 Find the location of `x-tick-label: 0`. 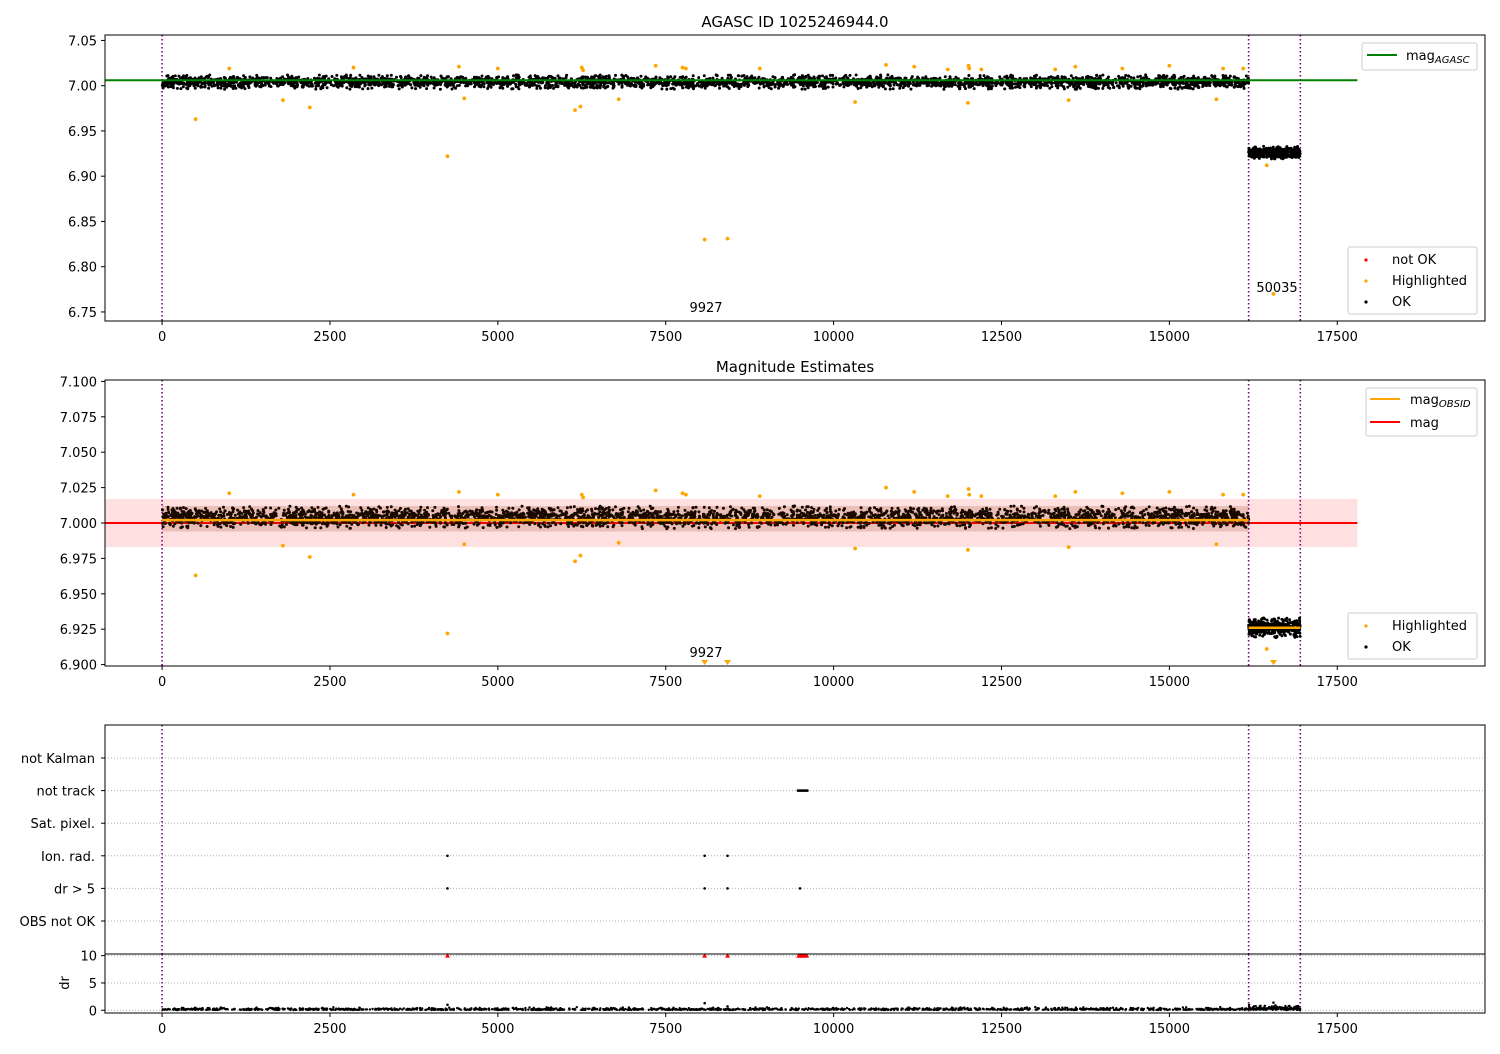

x-tick-label: 0 is located at coordinates (162, 337).